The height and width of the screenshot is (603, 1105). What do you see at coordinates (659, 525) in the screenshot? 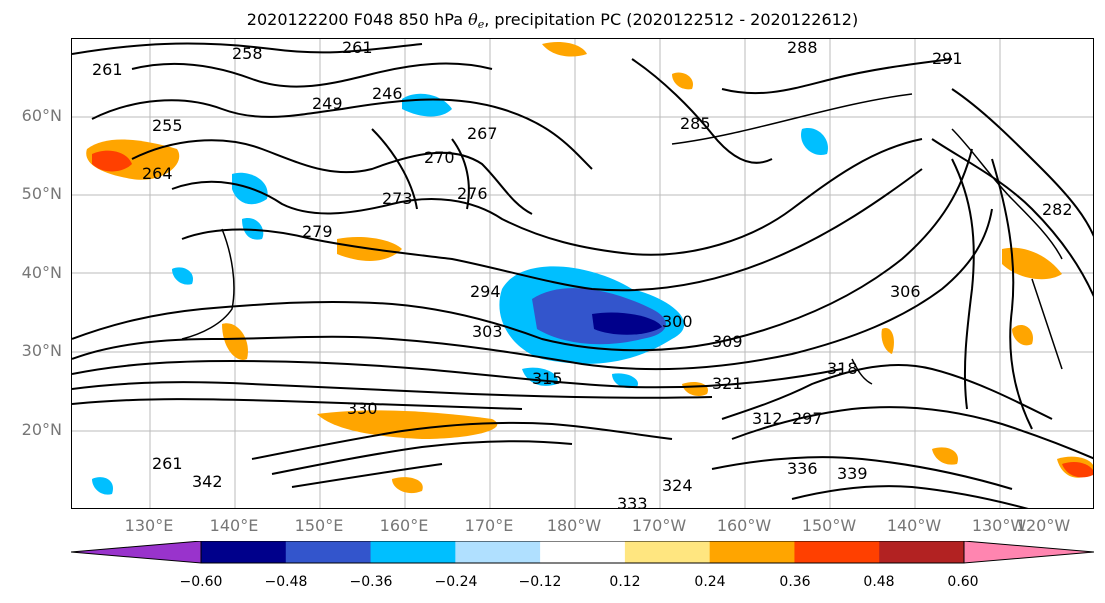
I see `lon-label: 170°W` at bounding box center [659, 525].